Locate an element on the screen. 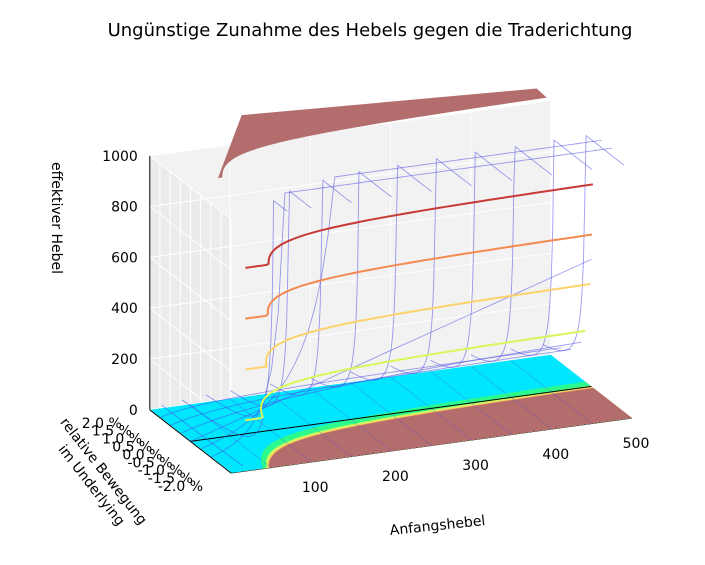  z-tick-label: 800 is located at coordinates (124, 208).